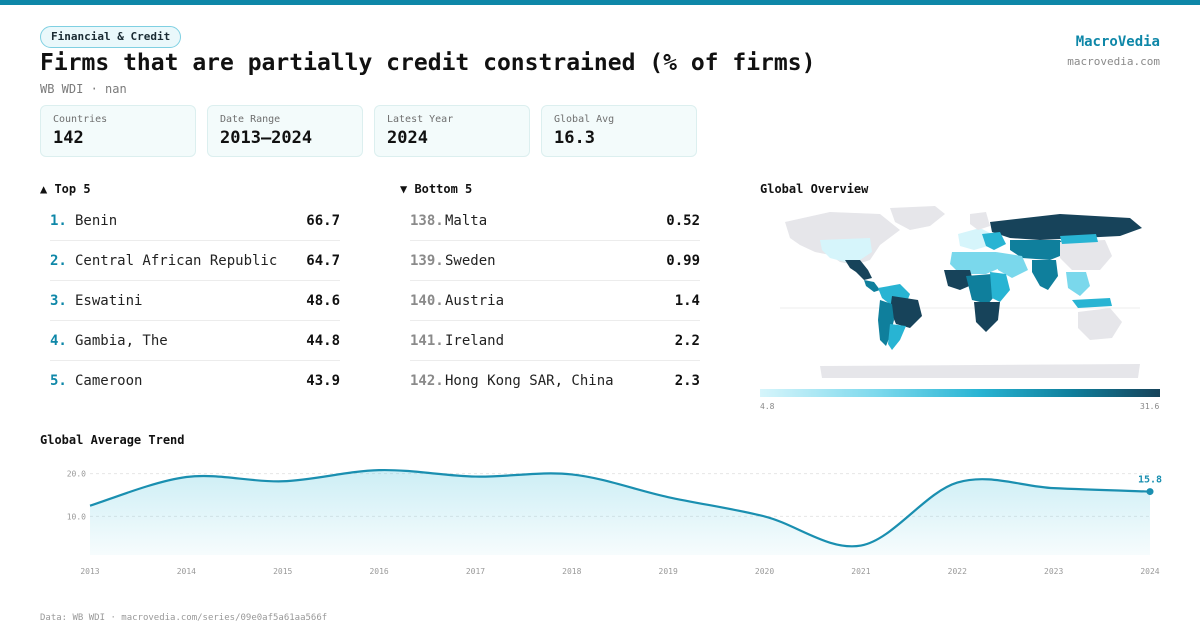 The width and height of the screenshot is (1200, 630). Describe the element at coordinates (190, 381) in the screenshot. I see `list-item: 5. Cameroon 43.9` at that location.